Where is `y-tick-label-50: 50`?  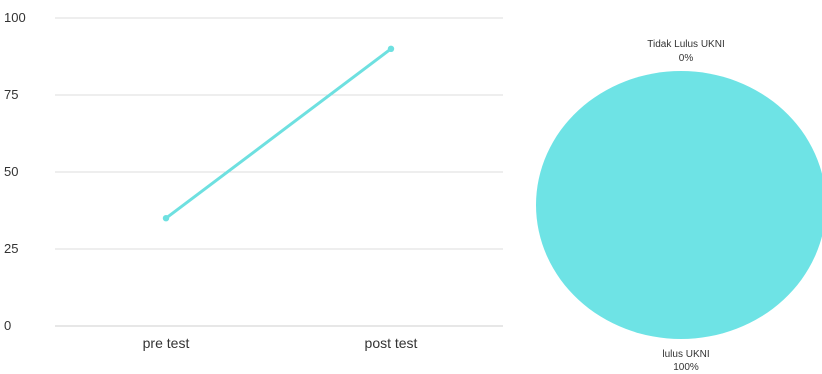 y-tick-label-50: 50 is located at coordinates (11, 171).